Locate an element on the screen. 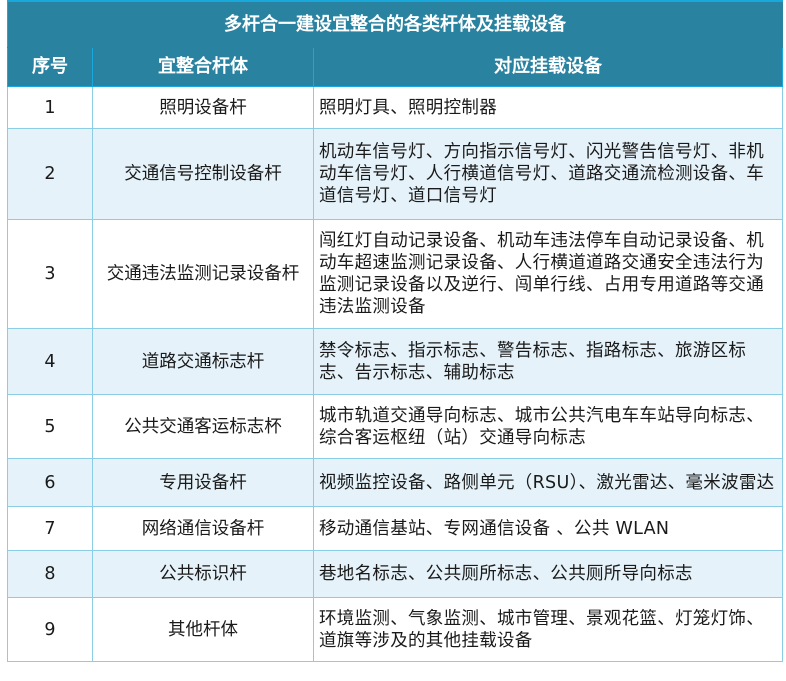 This screenshot has height=681, width=786. row-pole: 公共标识杆 is located at coordinates (203, 574).